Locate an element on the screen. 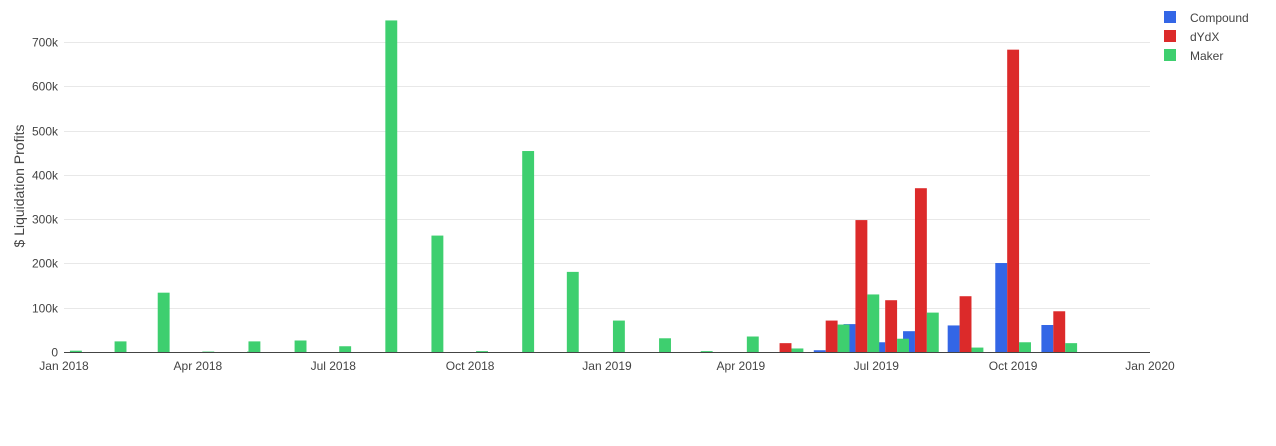 This screenshot has height=446, width=1276. legend-item-dydx: dYdX is located at coordinates (1191, 37).